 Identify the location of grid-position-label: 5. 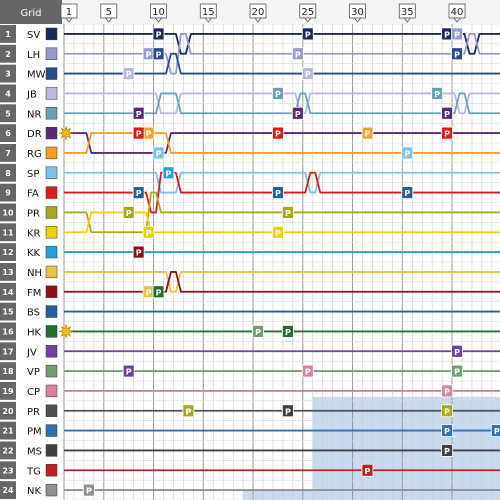
(8, 113).